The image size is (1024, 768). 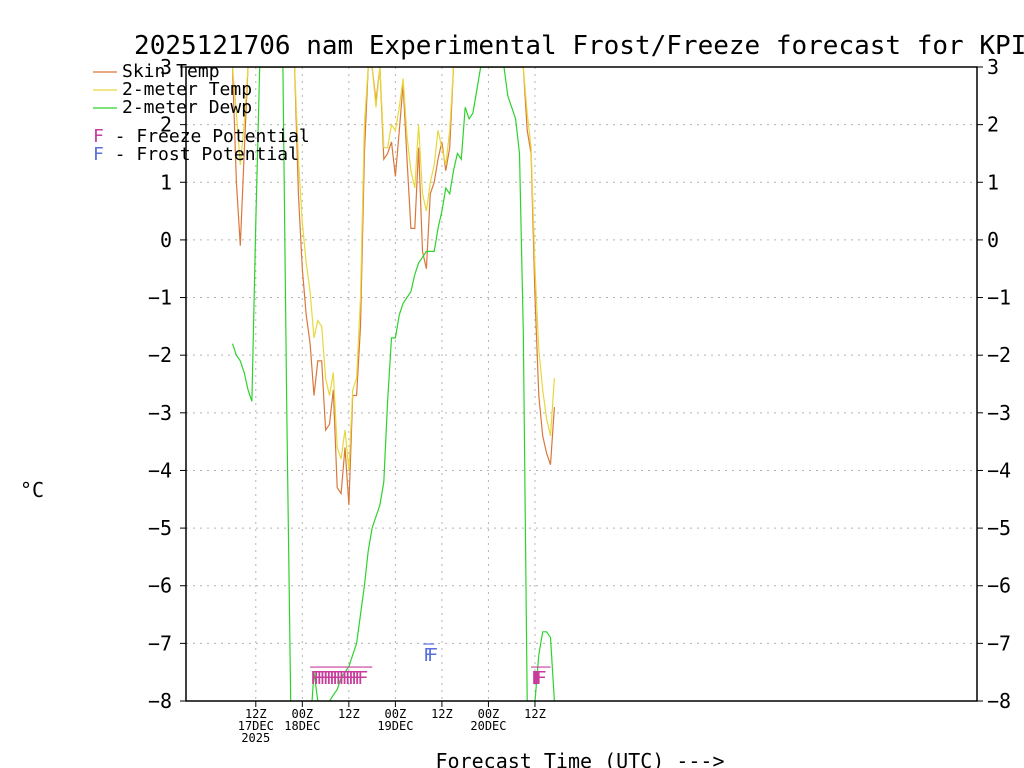 I want to click on y-tick-label-left: 0, so click(x=166, y=240).